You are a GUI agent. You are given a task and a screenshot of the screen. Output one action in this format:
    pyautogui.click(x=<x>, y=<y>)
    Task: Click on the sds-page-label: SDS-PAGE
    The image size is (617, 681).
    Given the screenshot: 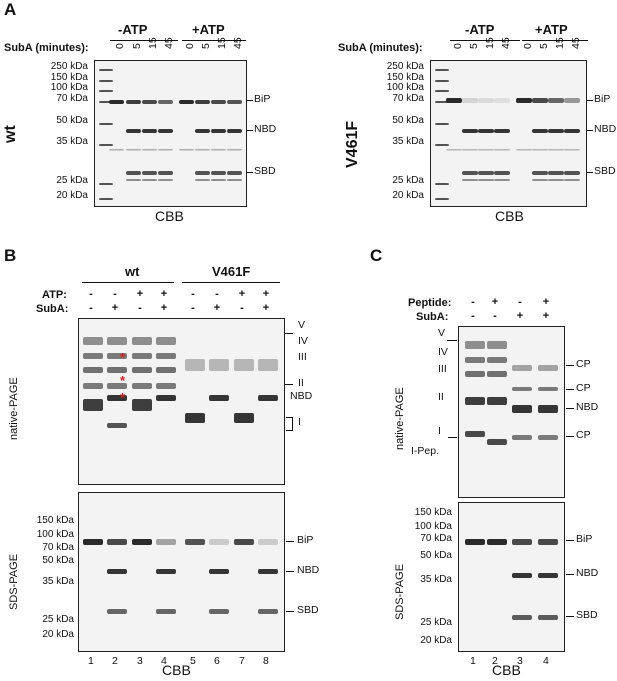 What is the action you would take?
    pyautogui.click(x=400, y=591)
    